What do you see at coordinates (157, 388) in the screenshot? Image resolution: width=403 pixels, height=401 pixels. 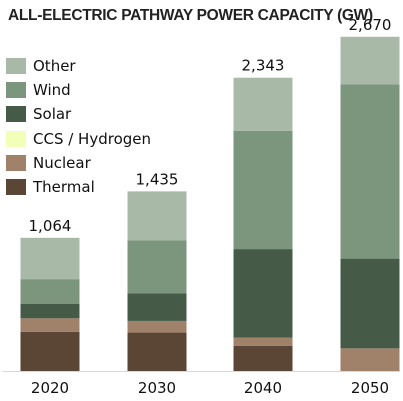 I see `x-tick-label-2030: 2030` at bounding box center [157, 388].